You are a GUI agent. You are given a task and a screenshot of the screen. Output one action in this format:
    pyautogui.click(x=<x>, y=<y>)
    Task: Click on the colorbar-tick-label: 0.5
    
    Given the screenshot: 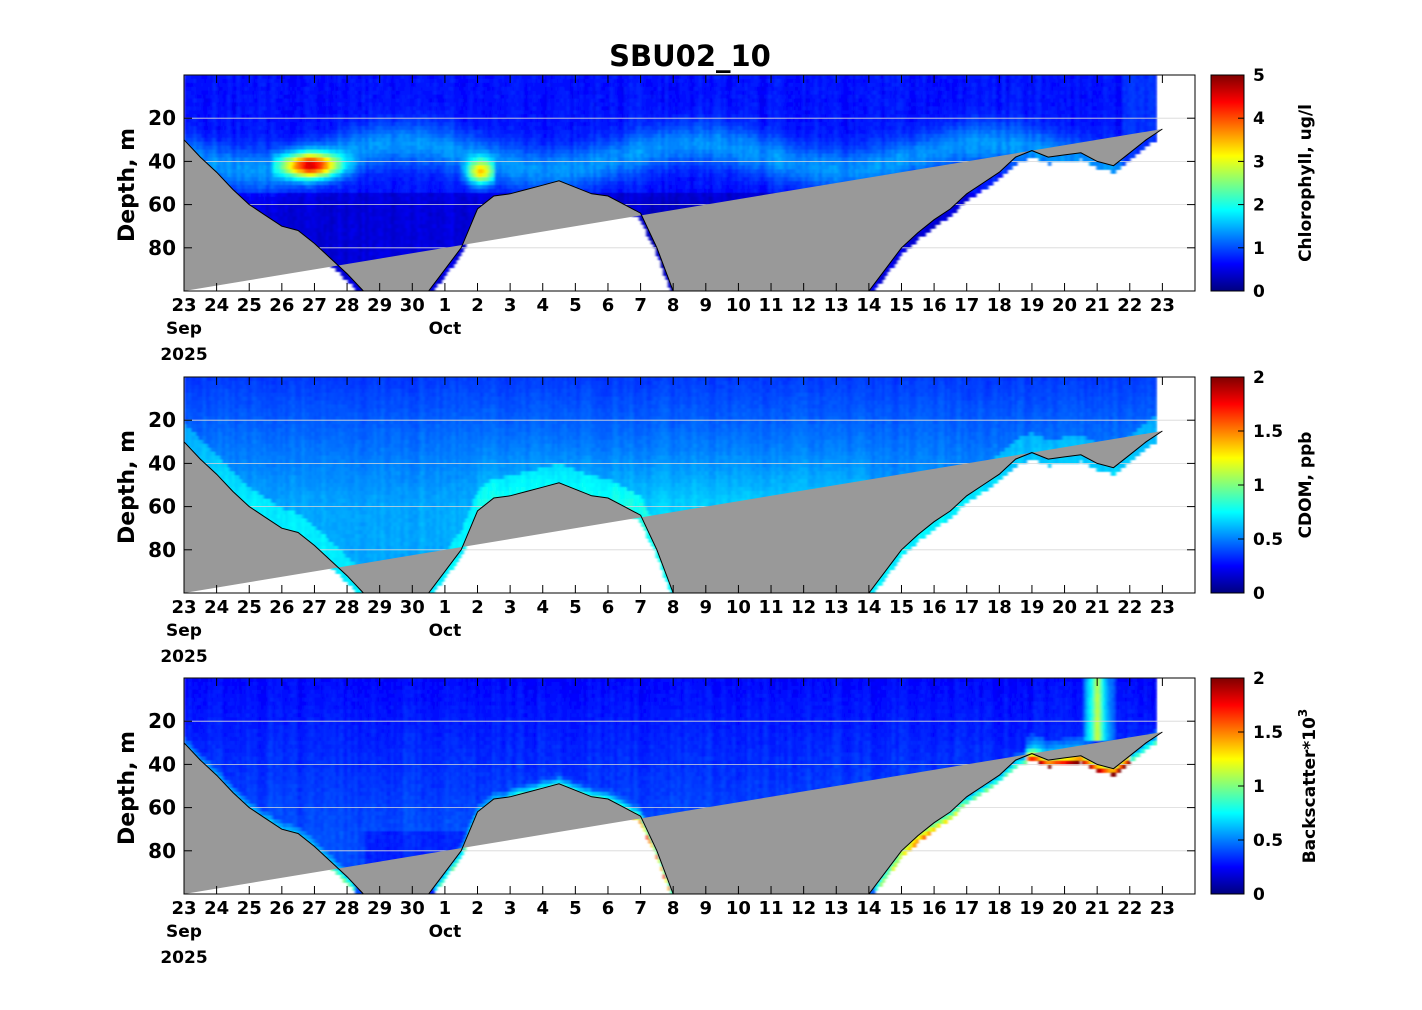 What is the action you would take?
    pyautogui.click(x=1268, y=841)
    